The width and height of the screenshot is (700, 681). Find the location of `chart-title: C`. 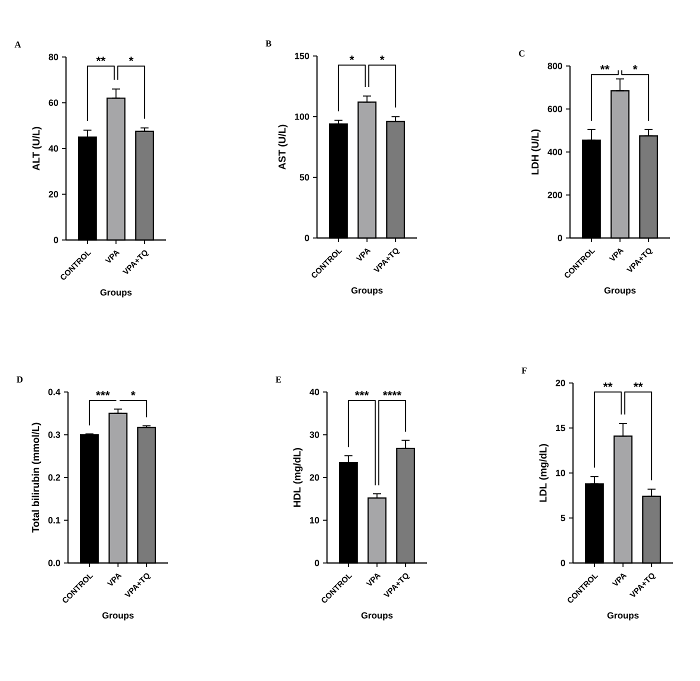

chart-title: C is located at coordinates (521, 53).